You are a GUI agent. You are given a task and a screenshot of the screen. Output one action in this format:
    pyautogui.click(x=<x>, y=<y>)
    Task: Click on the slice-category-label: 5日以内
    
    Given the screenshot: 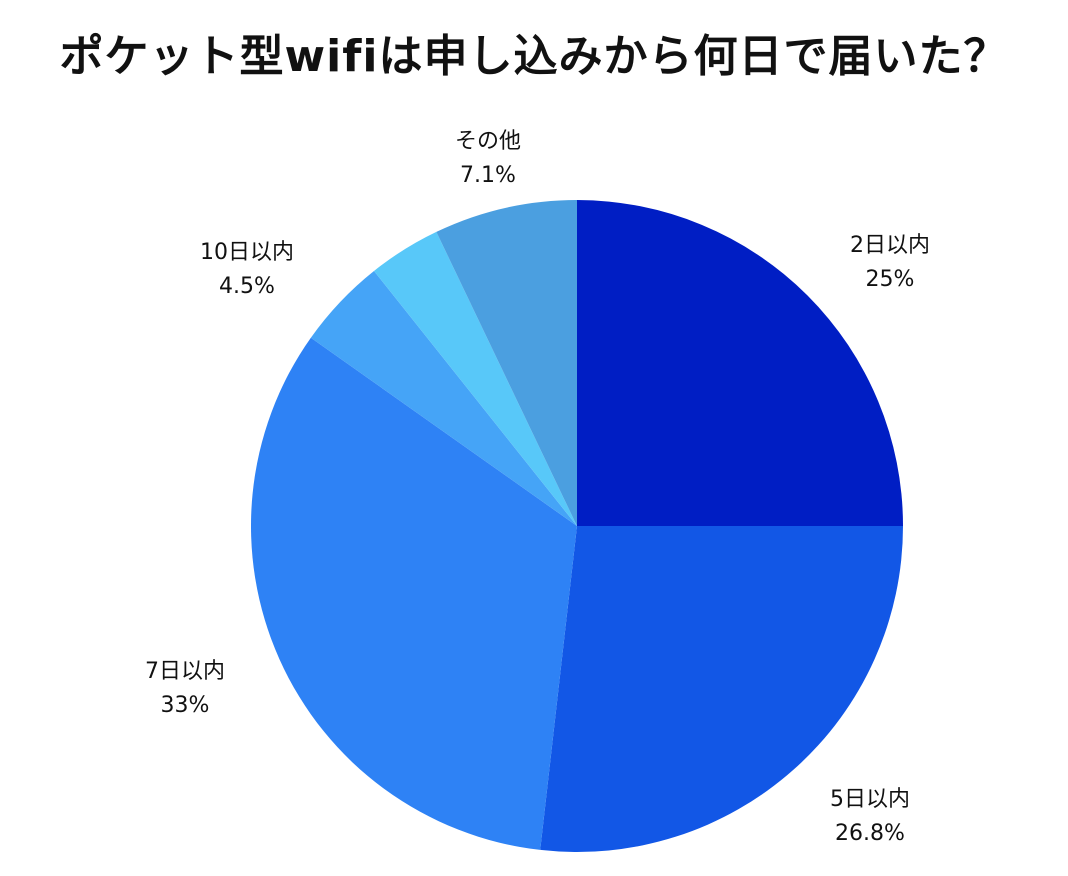 What is the action you would take?
    pyautogui.click(x=870, y=799)
    